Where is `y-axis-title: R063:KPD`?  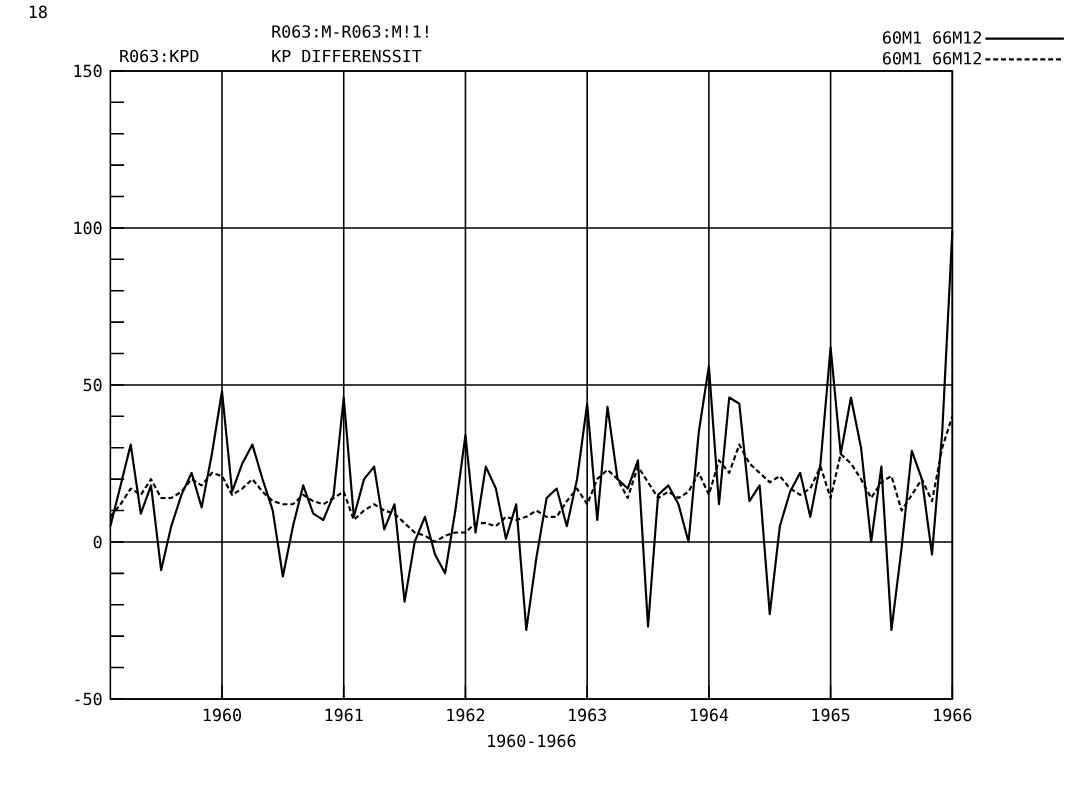
y-axis-title: R063:KPD is located at coordinates (159, 56).